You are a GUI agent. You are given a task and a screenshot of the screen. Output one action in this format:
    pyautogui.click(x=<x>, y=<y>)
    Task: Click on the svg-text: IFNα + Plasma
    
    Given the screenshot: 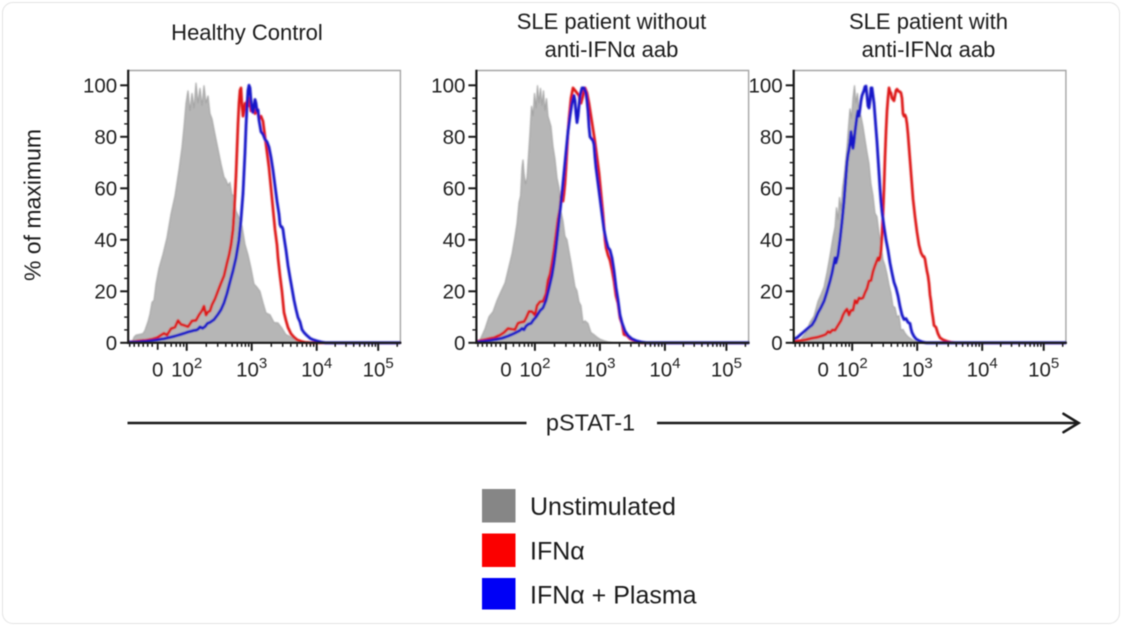 What is the action you would take?
    pyautogui.click(x=613, y=596)
    